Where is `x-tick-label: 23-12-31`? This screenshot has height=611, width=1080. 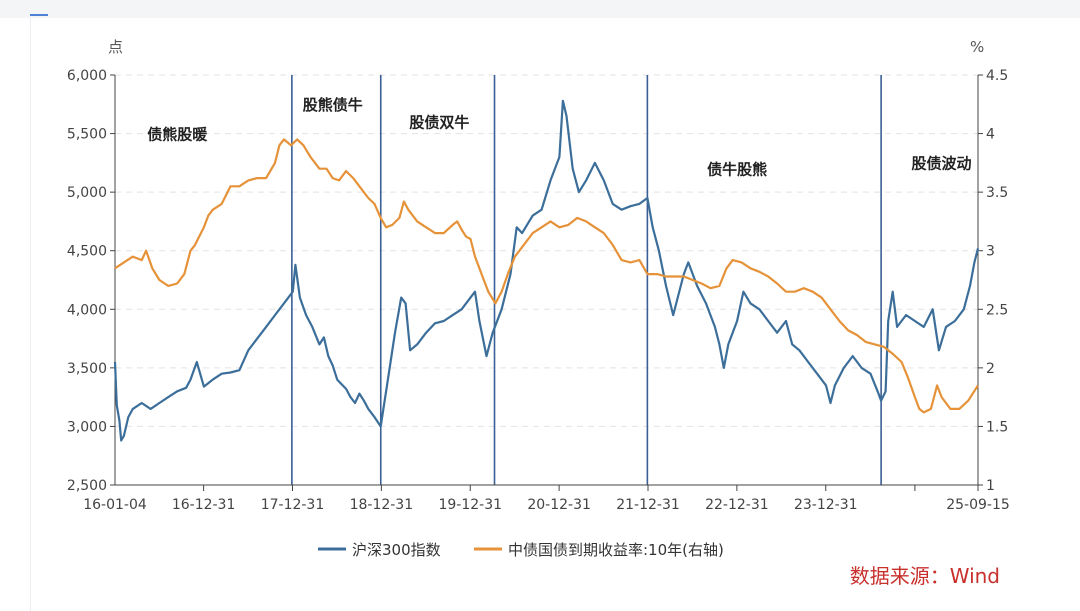 x-tick-label: 23-12-31 is located at coordinates (826, 505).